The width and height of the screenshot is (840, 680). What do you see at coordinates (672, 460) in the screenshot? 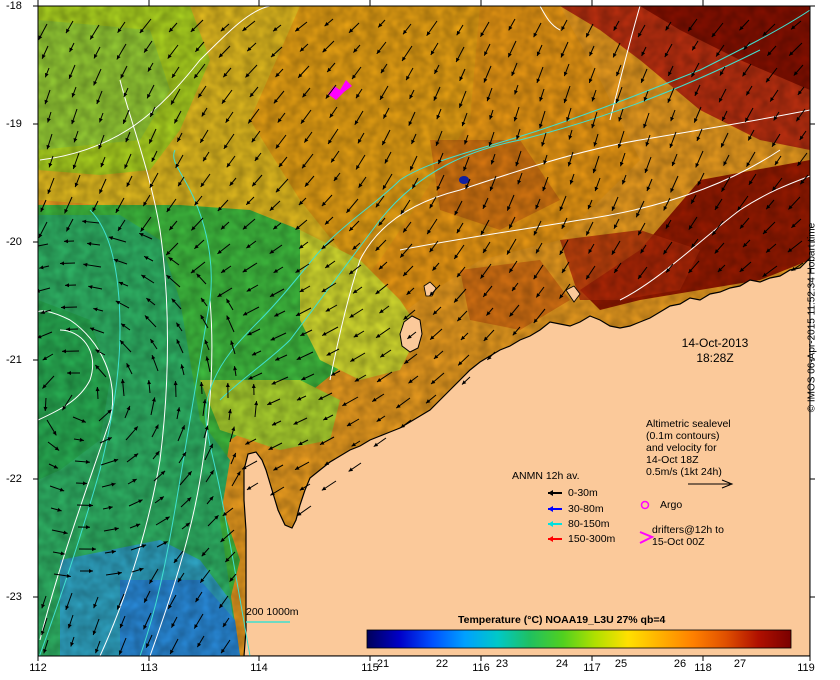
I see `altimetry-line-4: 14-Oct 18Z` at bounding box center [672, 460].